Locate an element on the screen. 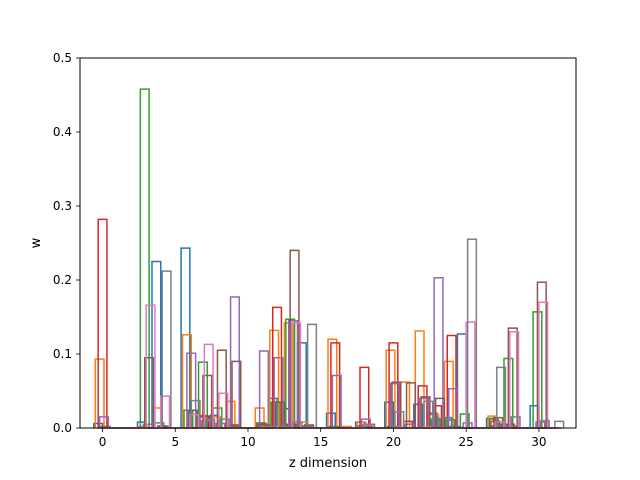 Image resolution: width=640 pixels, height=480 pixels. x-tick-label: 15 is located at coordinates (320, 442).